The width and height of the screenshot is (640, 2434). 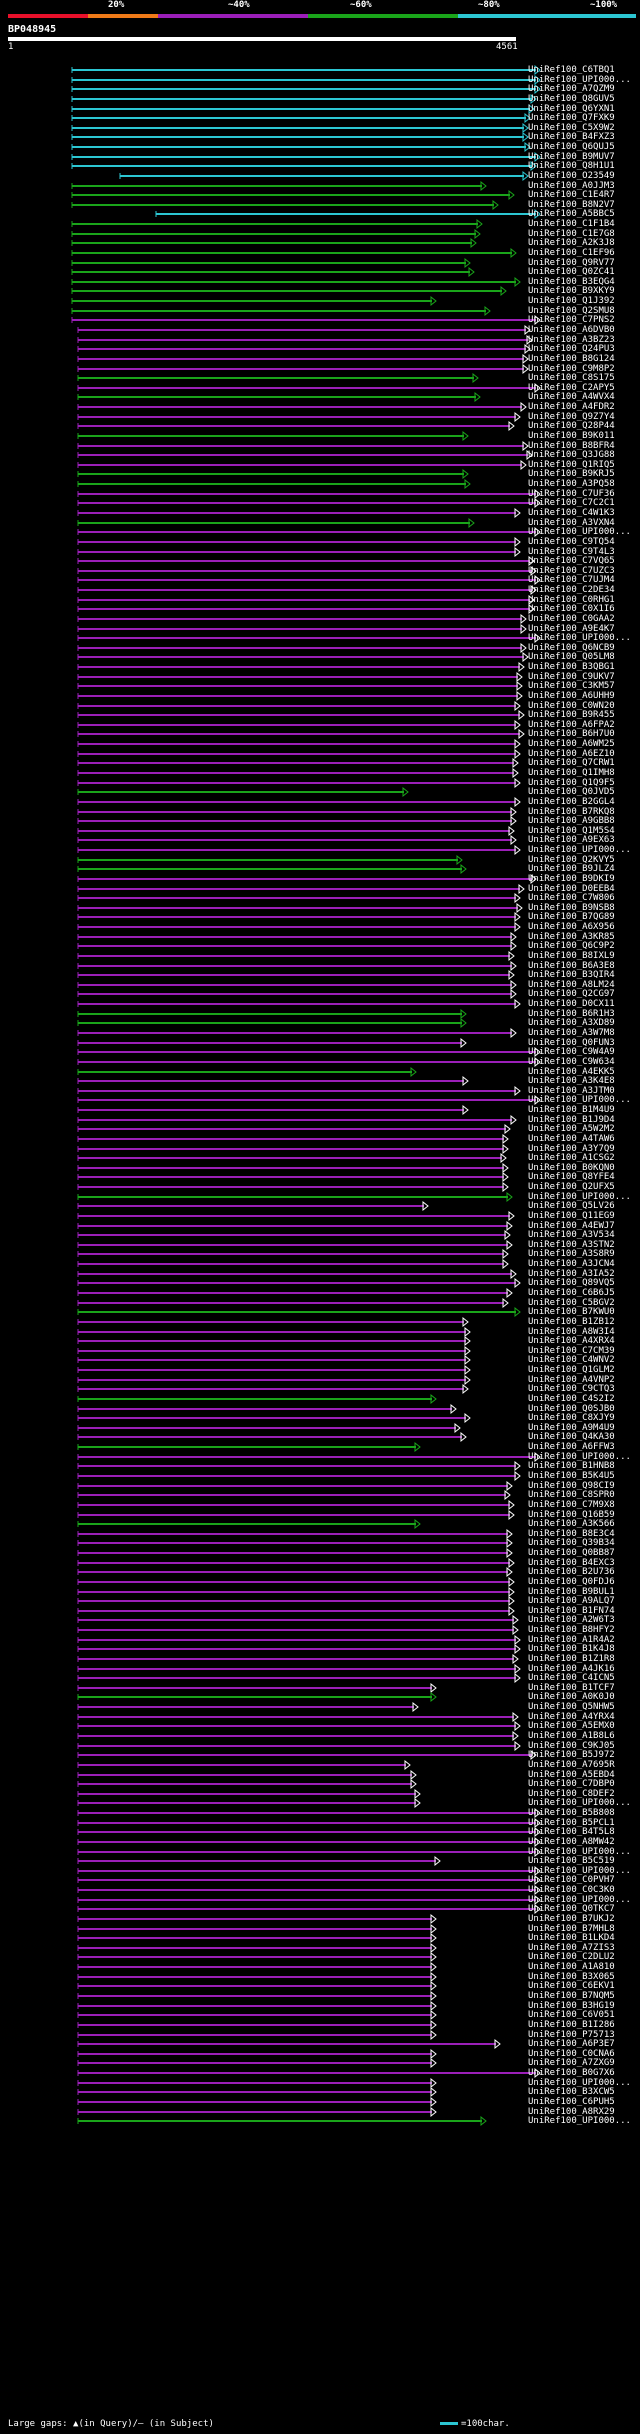 I want to click on hit-label: UniRef100_Q89VQ5, so click(x=571, y=1283).